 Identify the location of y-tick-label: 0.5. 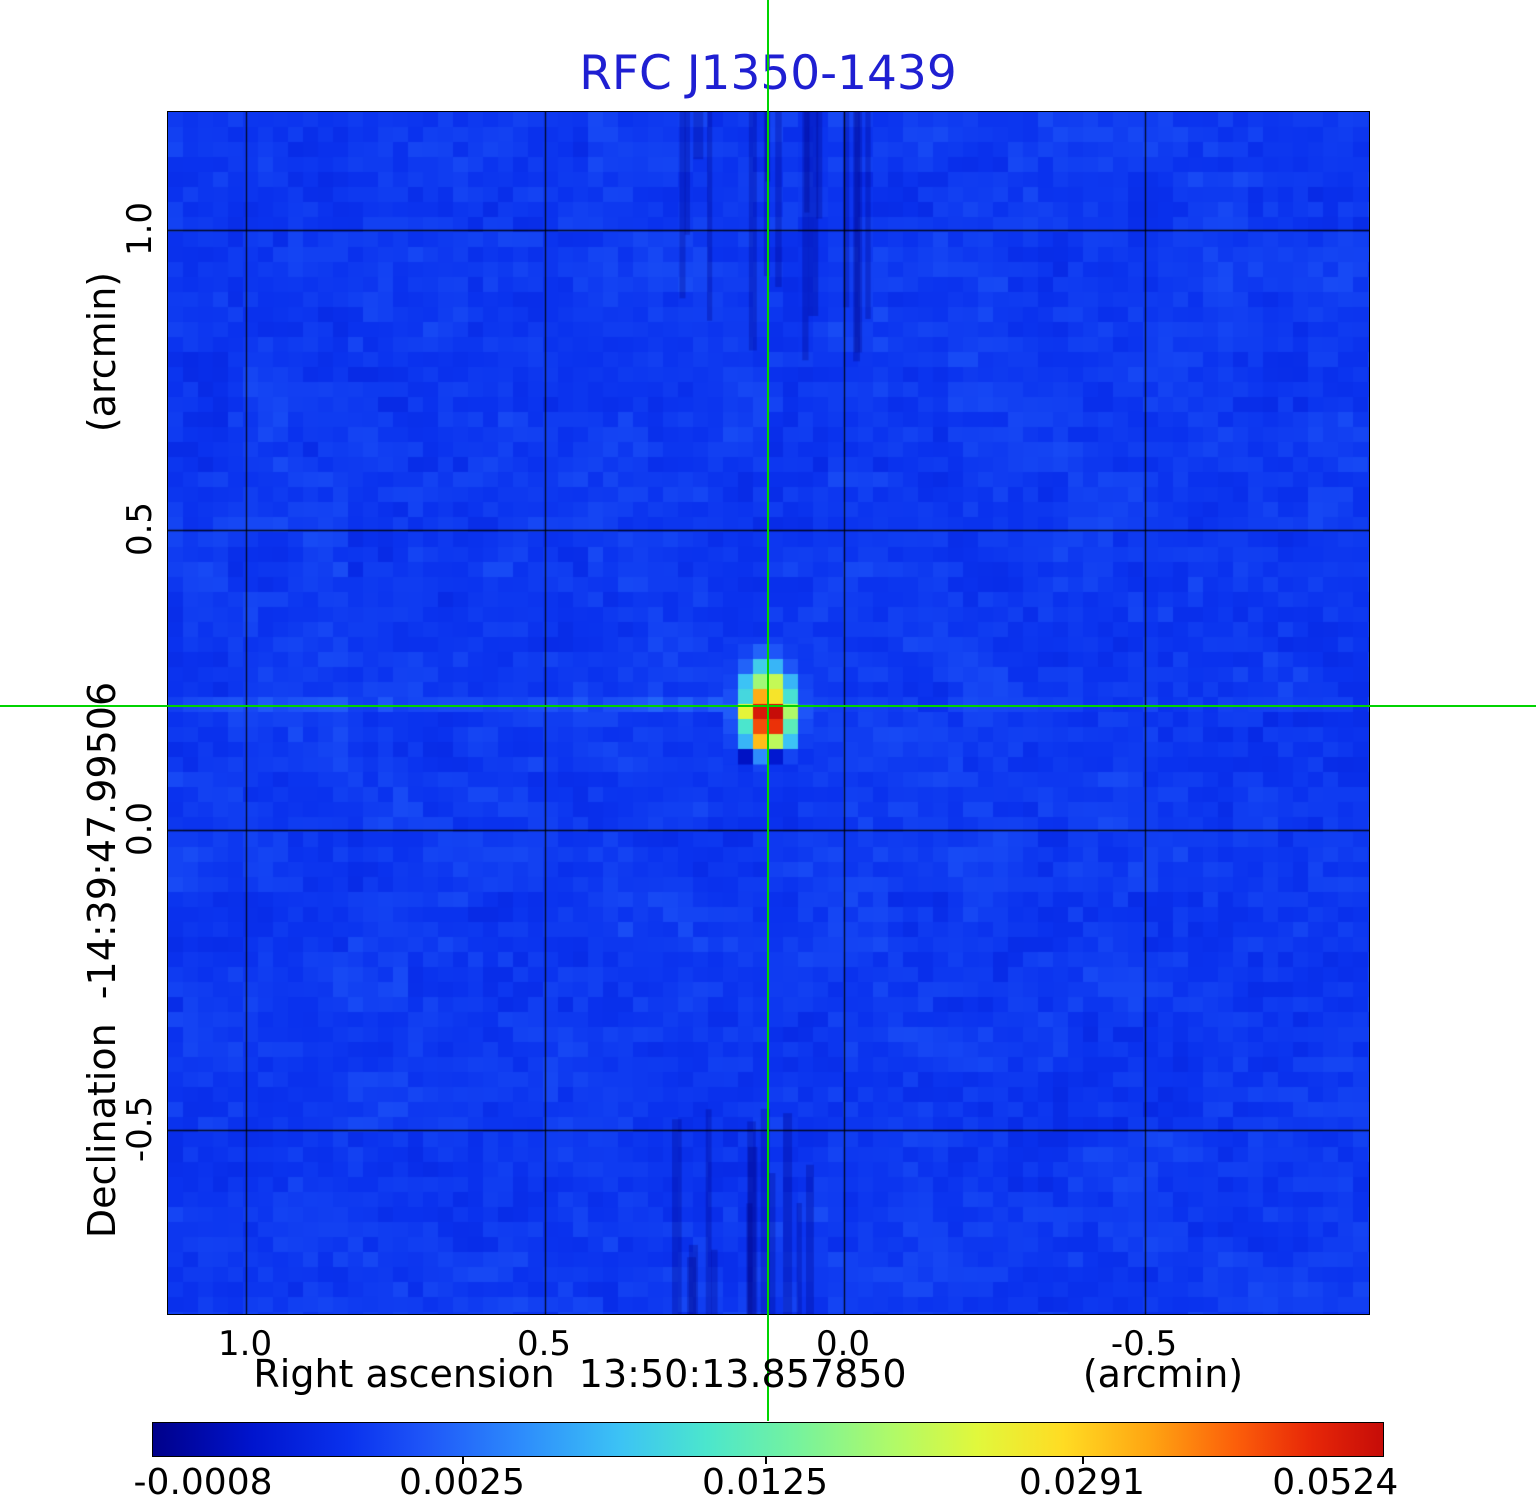
(140, 529).